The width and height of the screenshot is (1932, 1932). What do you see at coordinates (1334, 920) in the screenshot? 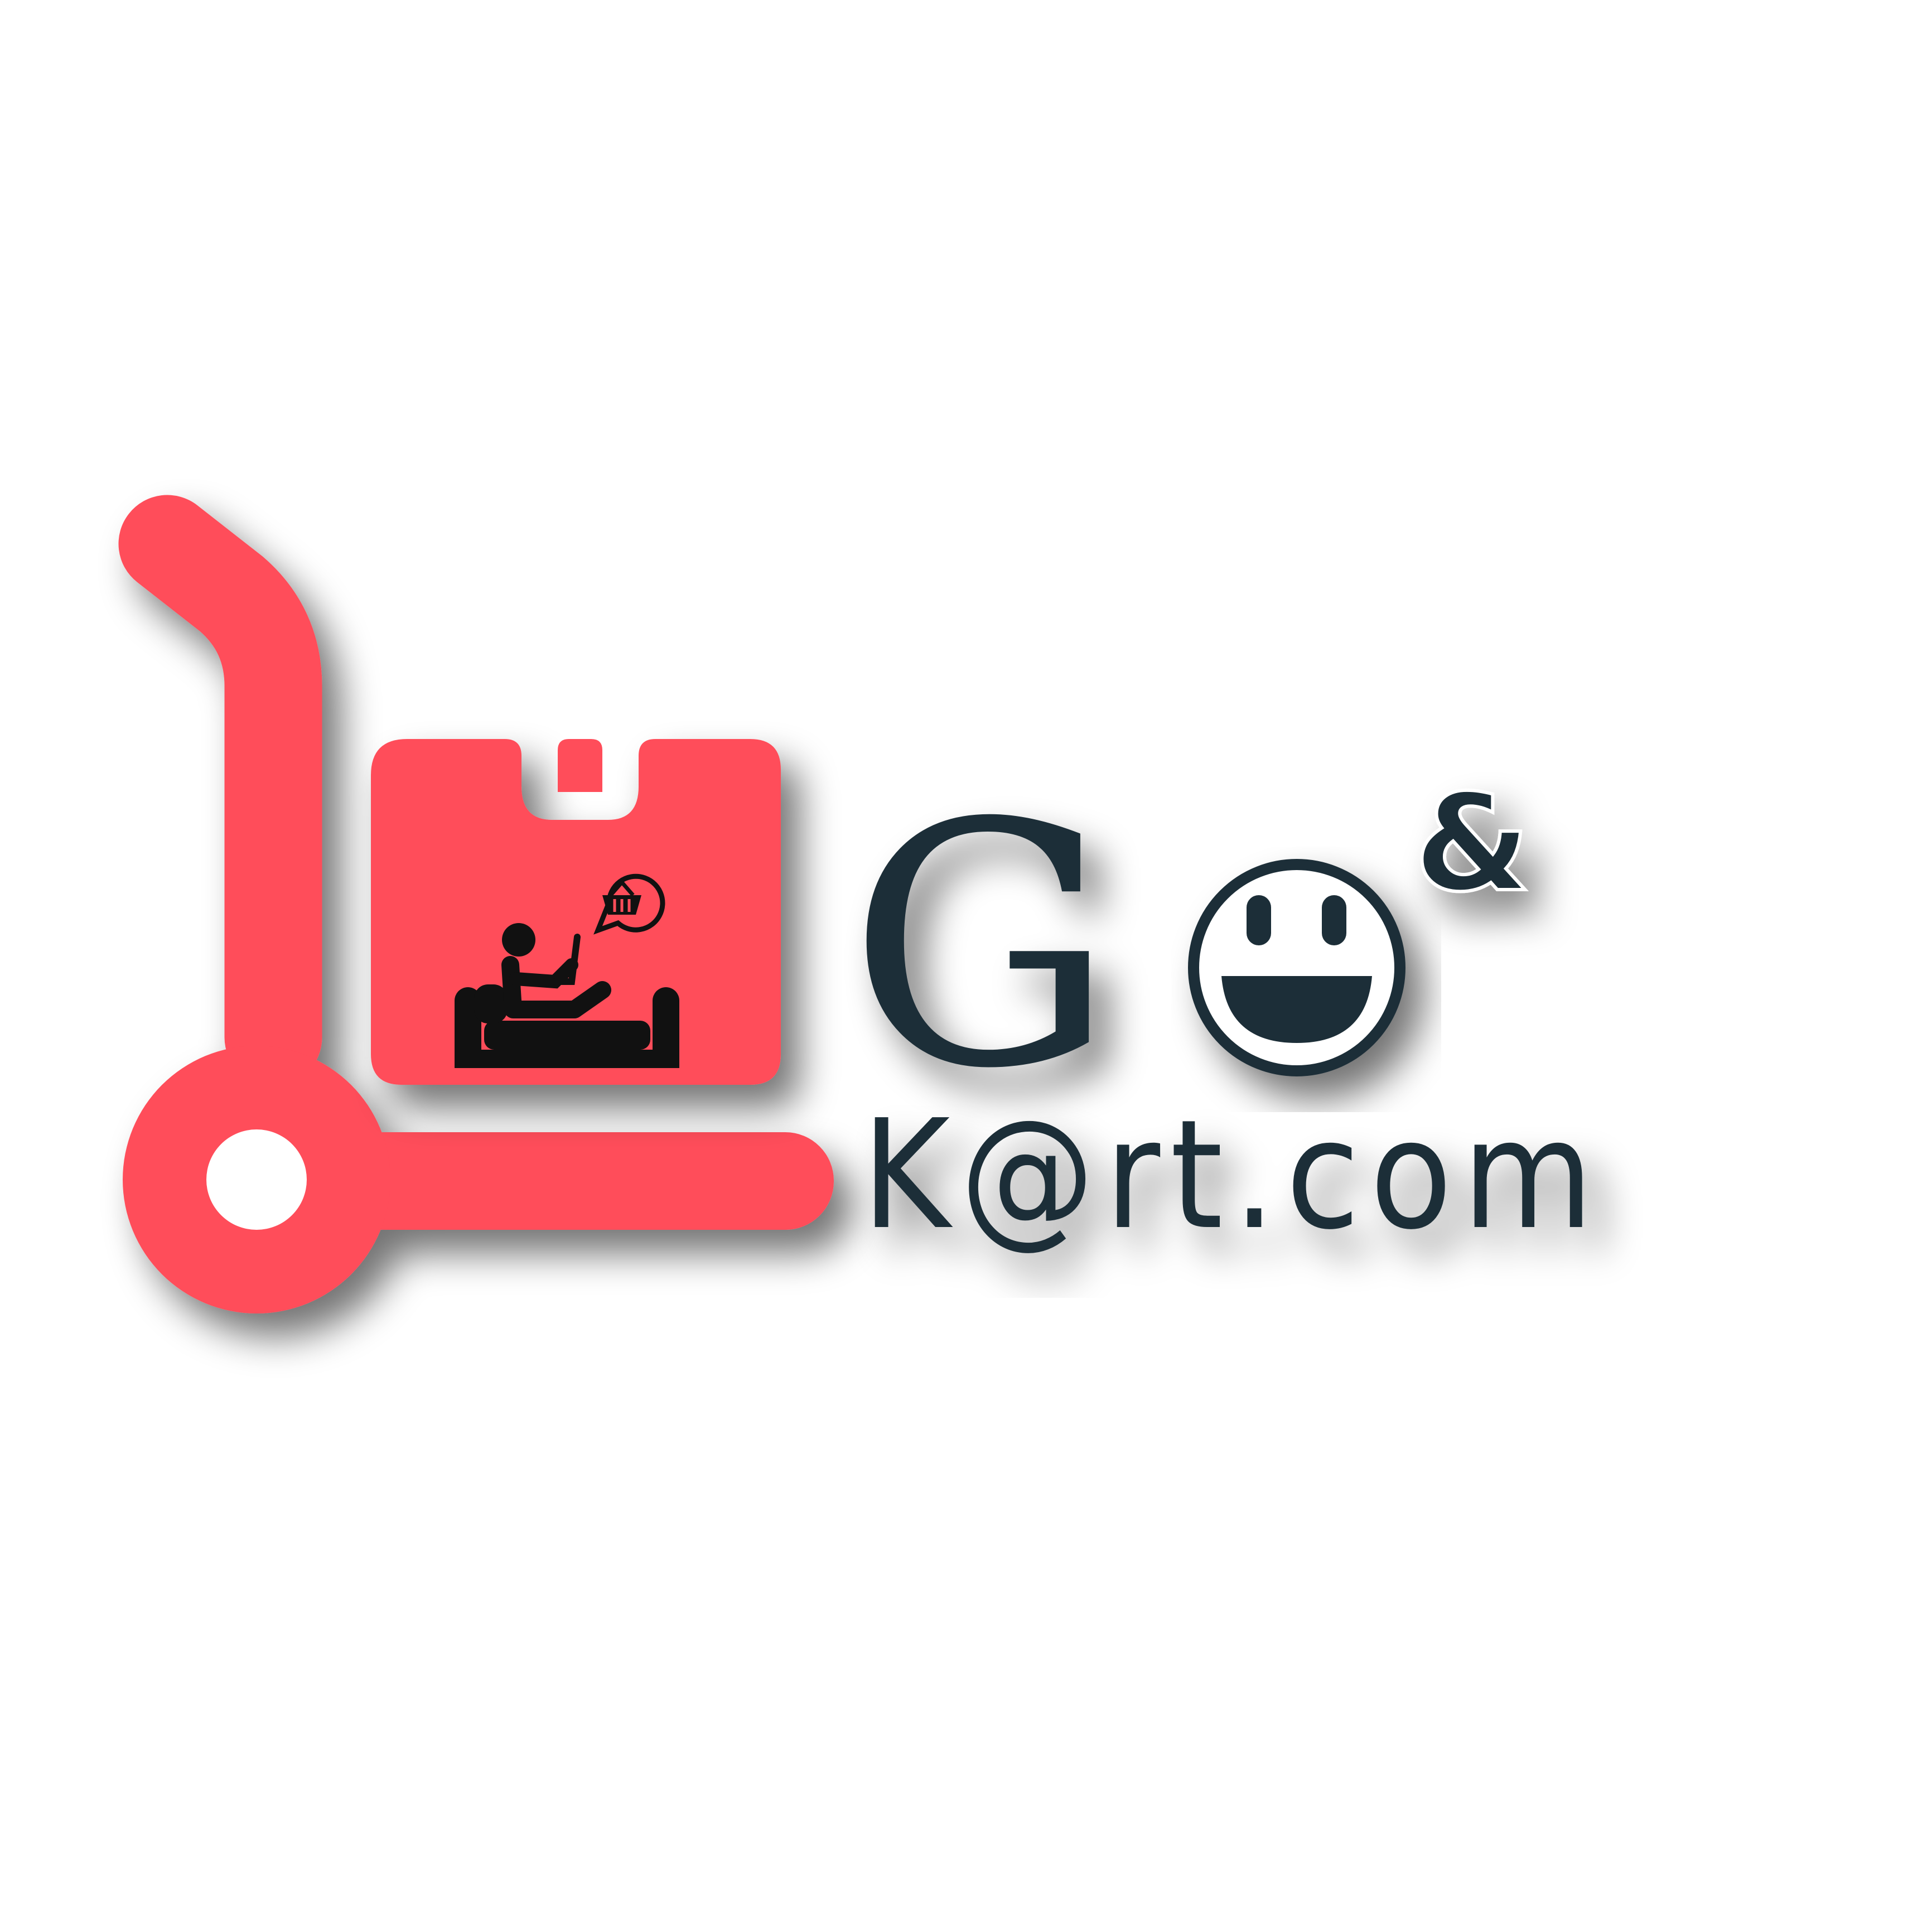
I see `smiley-right-eye` at bounding box center [1334, 920].